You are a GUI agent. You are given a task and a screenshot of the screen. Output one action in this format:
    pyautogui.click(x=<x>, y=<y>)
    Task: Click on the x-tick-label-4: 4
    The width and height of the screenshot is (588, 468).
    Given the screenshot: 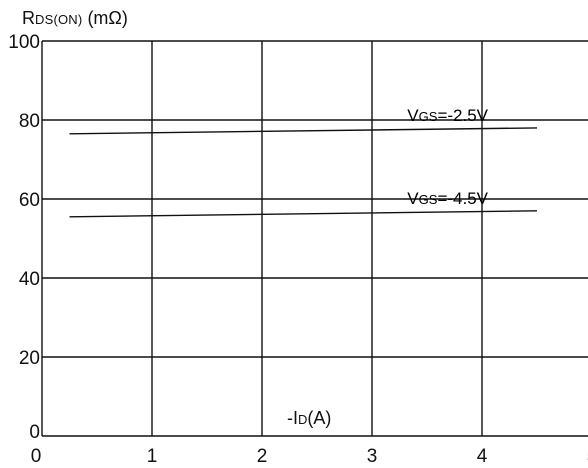 What is the action you would take?
    pyautogui.click(x=482, y=456)
    